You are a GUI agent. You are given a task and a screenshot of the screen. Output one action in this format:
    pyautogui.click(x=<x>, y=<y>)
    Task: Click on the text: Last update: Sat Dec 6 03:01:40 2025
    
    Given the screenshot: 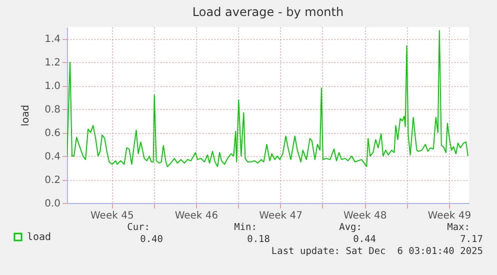 What is the action you would take?
    pyautogui.click(x=377, y=251)
    